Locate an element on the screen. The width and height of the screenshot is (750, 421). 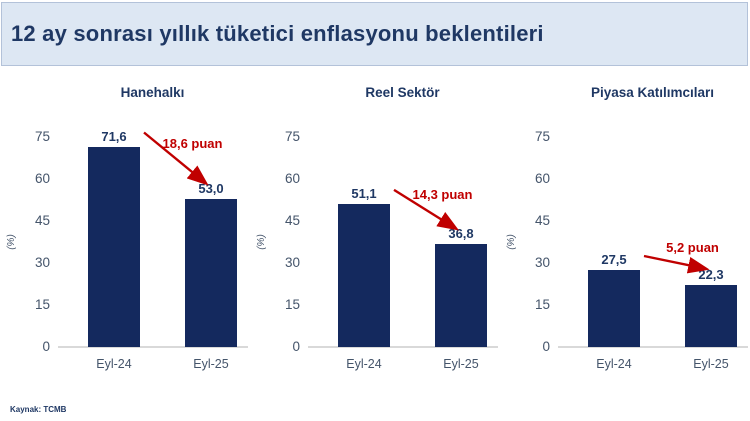
change-label: 14,3 puan is located at coordinates (442, 194).